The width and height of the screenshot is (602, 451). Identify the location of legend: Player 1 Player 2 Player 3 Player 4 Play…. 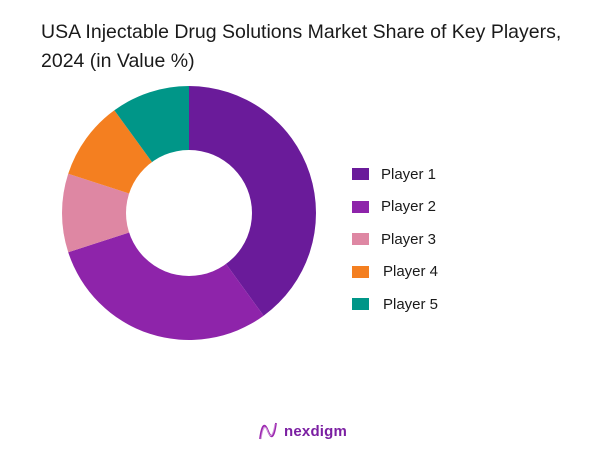
(395, 239).